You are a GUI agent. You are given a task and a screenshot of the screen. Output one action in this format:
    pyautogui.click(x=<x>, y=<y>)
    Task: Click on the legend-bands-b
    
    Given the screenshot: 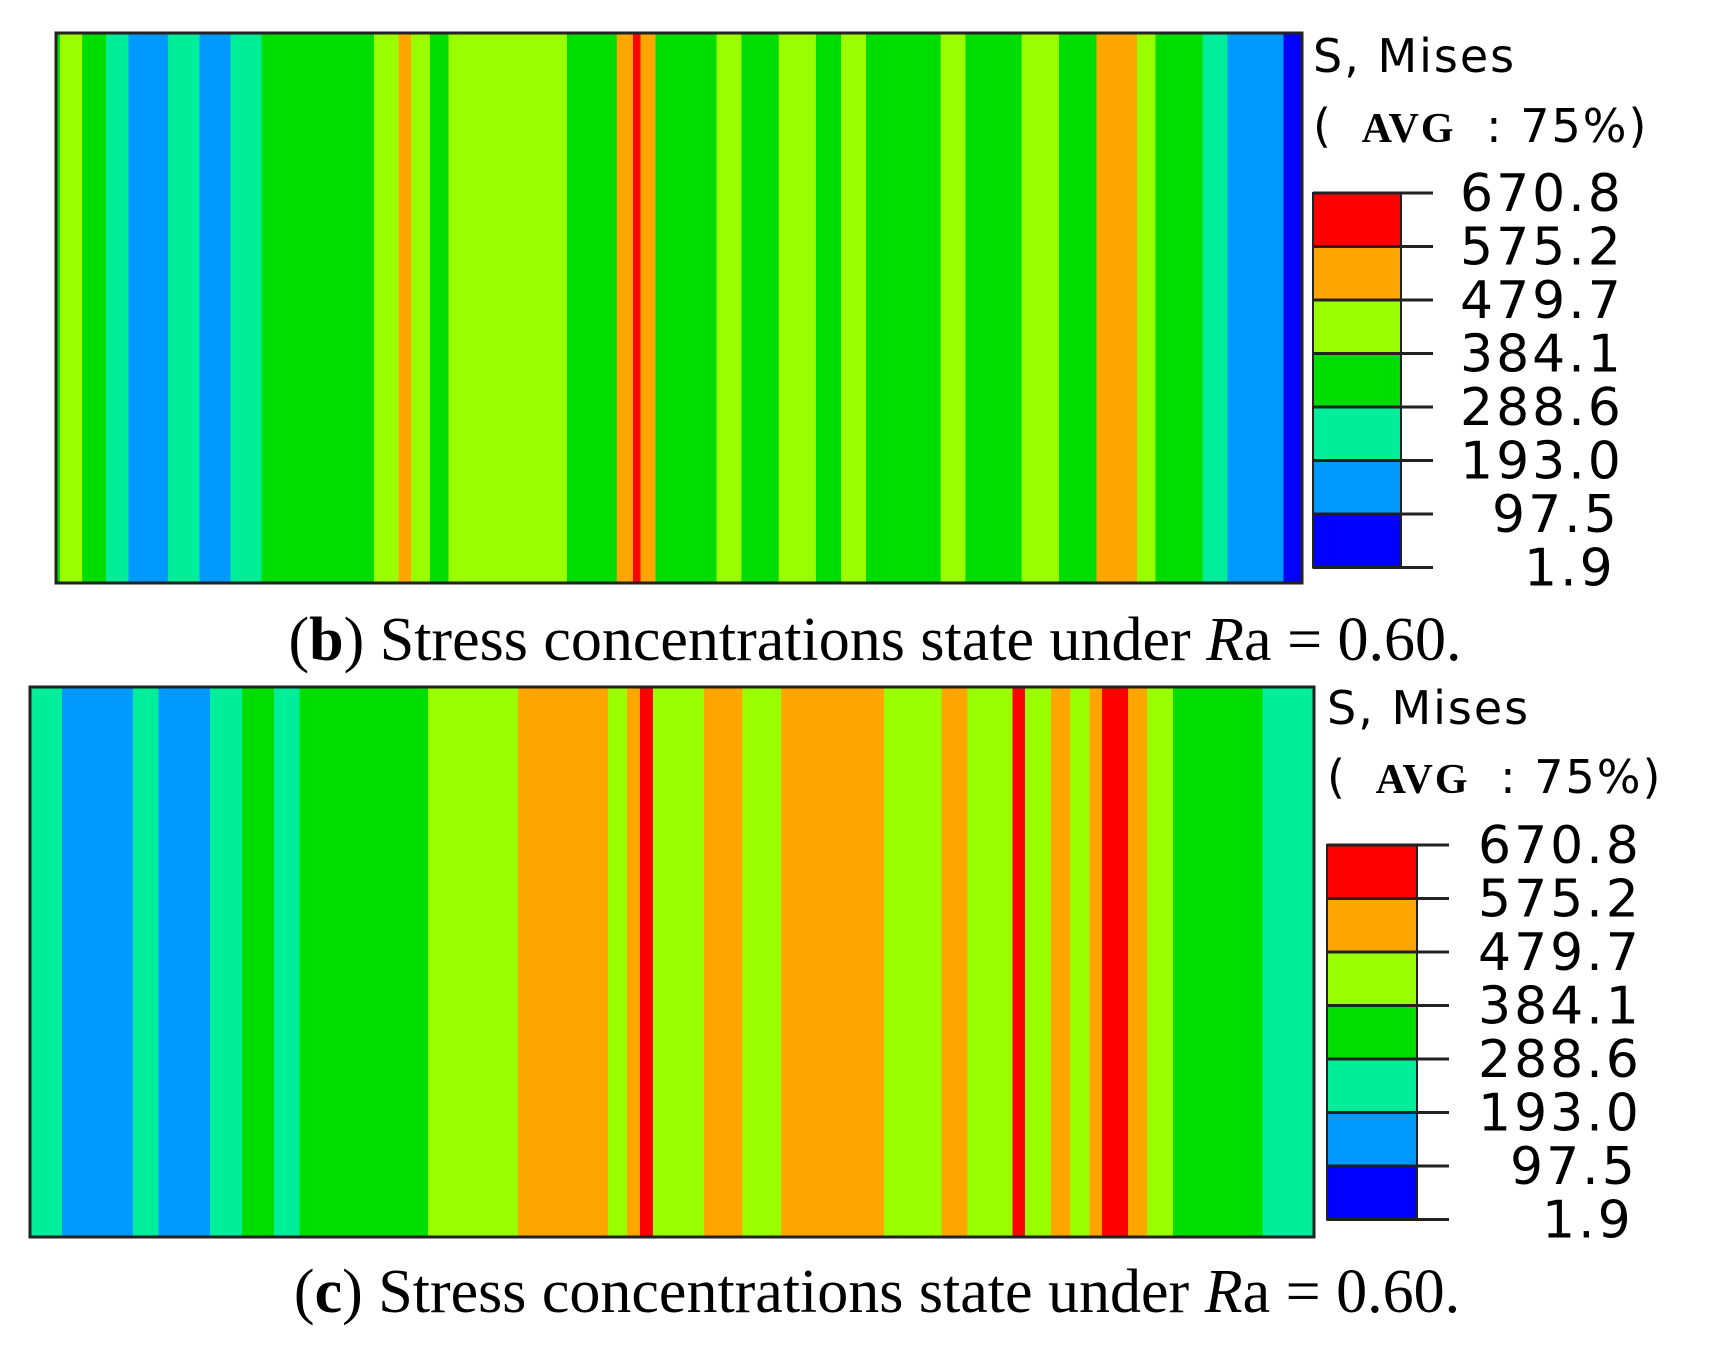 What is the action you would take?
    pyautogui.click(x=1357, y=380)
    